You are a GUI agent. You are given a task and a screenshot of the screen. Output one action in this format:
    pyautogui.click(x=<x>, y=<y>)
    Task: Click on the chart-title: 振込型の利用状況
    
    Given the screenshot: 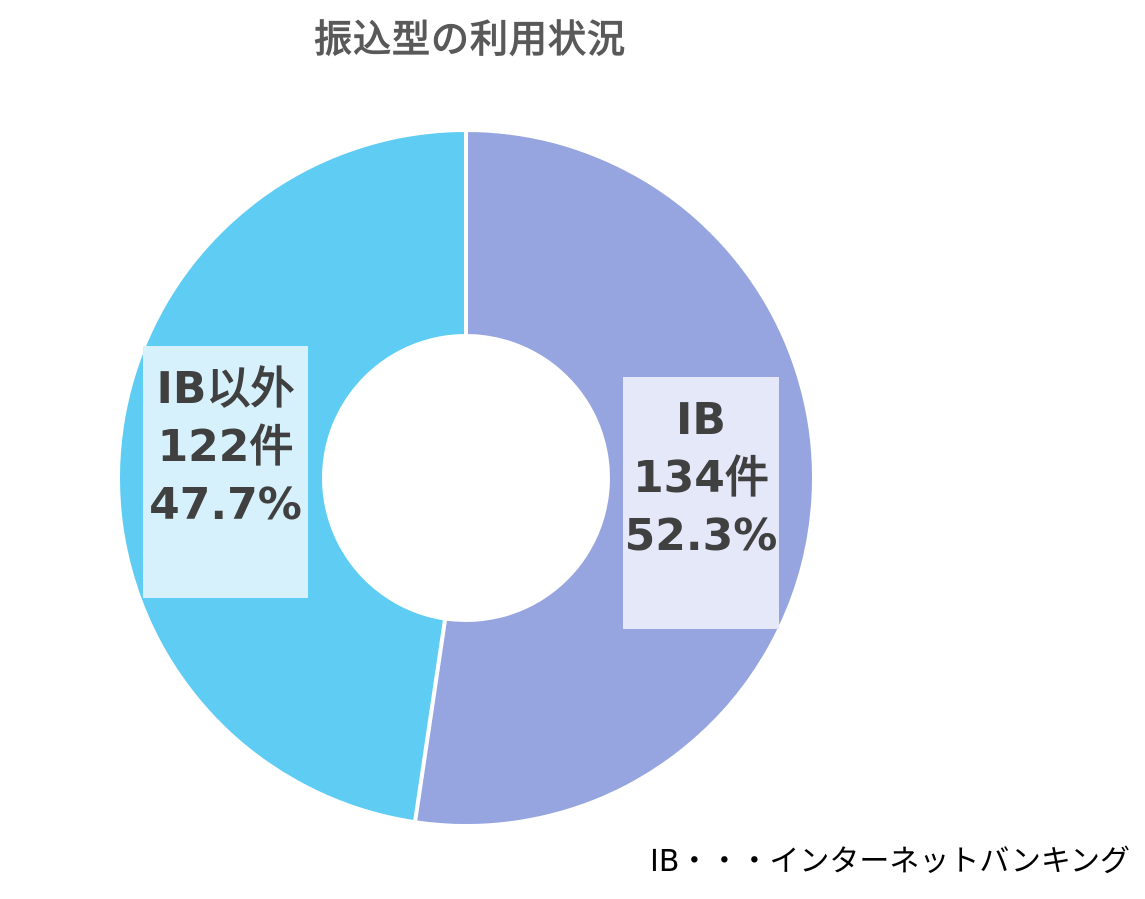 What is the action you would take?
    pyautogui.click(x=469, y=39)
    